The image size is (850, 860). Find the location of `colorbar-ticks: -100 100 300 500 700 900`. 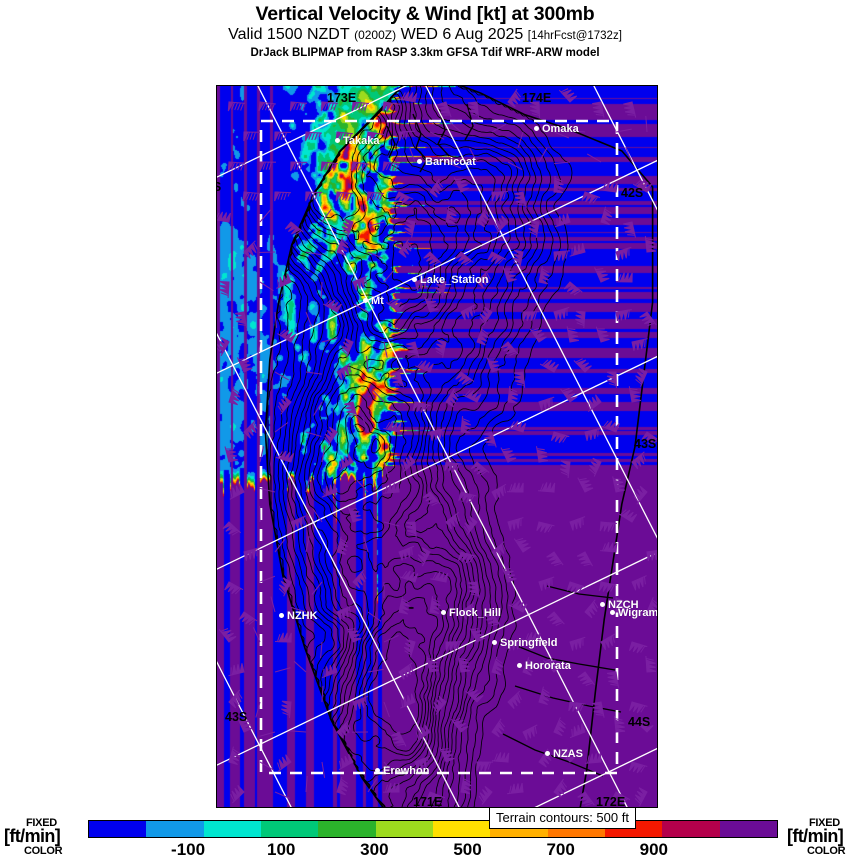

colorbar-ticks: -100 100 300 500 700 900 is located at coordinates (433, 850).